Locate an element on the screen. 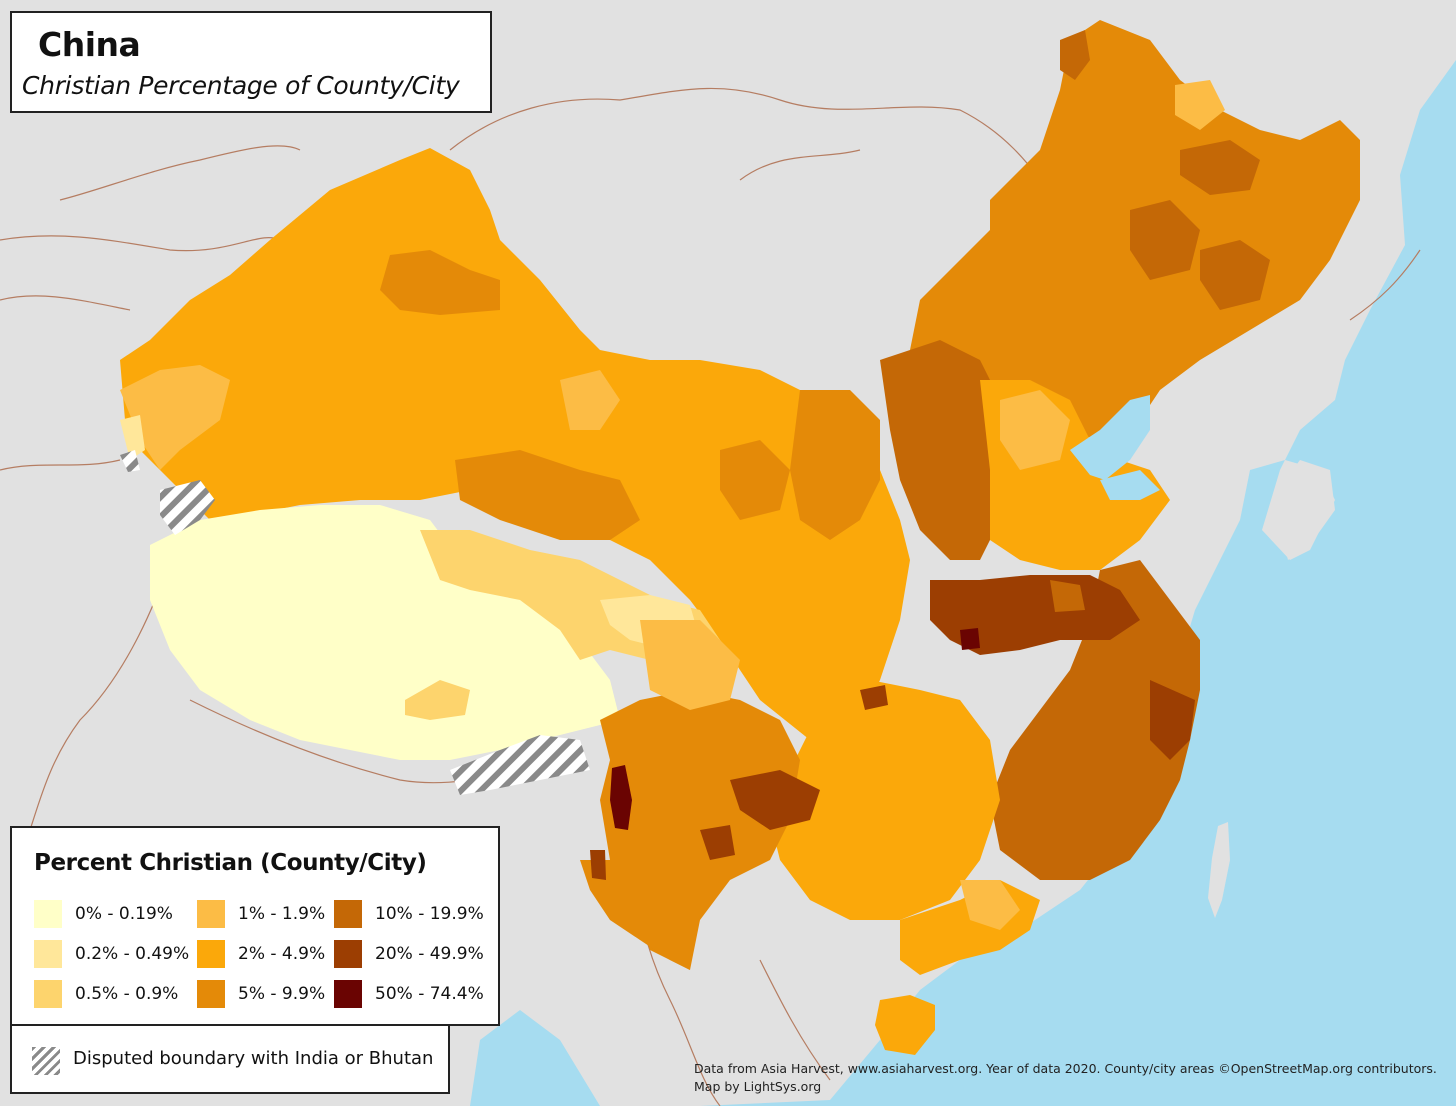  legend-item: 1% - 1.9% is located at coordinates (261, 914).